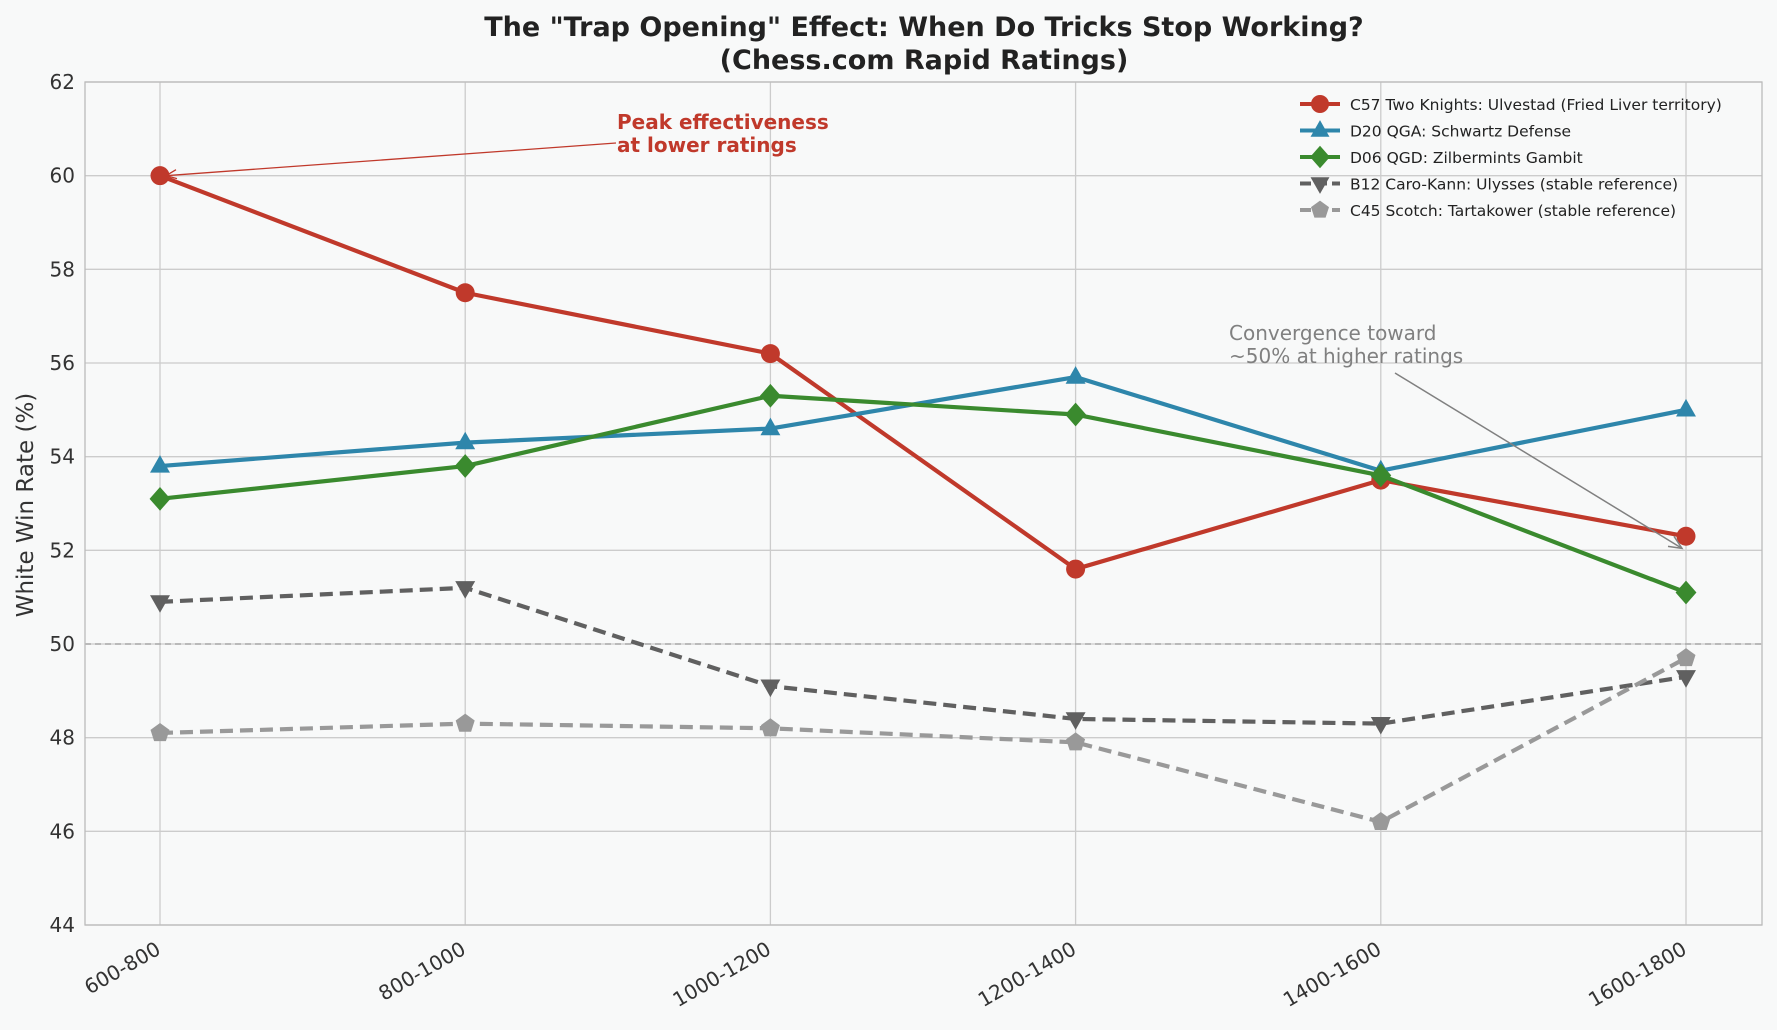 The height and width of the screenshot is (1030, 1777). What do you see at coordinates (1675, 542) in the screenshot?
I see `annotation-arrowhead-convergence` at bounding box center [1675, 542].